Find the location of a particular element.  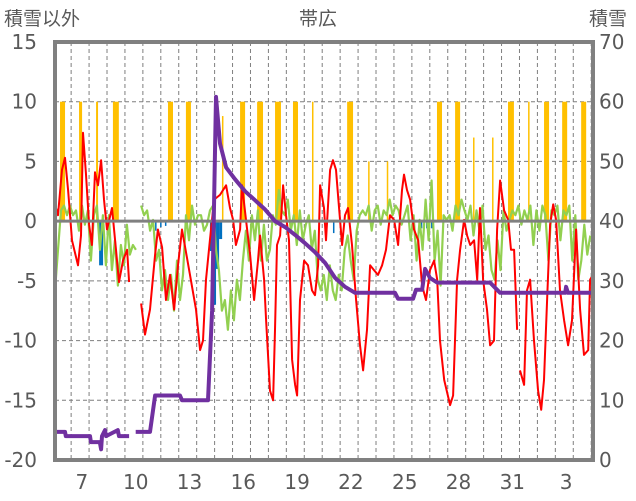

x-tick-label: 13 is located at coordinates (189, 482).